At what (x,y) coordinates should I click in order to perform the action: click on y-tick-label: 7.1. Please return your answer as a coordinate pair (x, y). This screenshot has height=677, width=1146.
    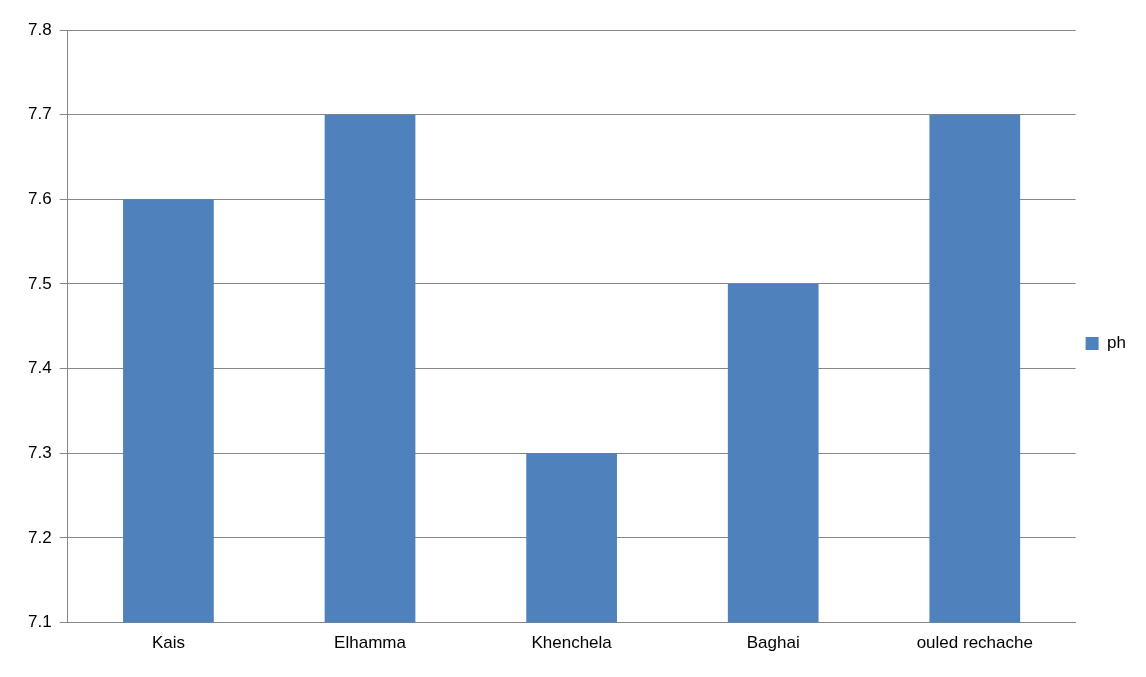
    Looking at the image, I should click on (39, 622).